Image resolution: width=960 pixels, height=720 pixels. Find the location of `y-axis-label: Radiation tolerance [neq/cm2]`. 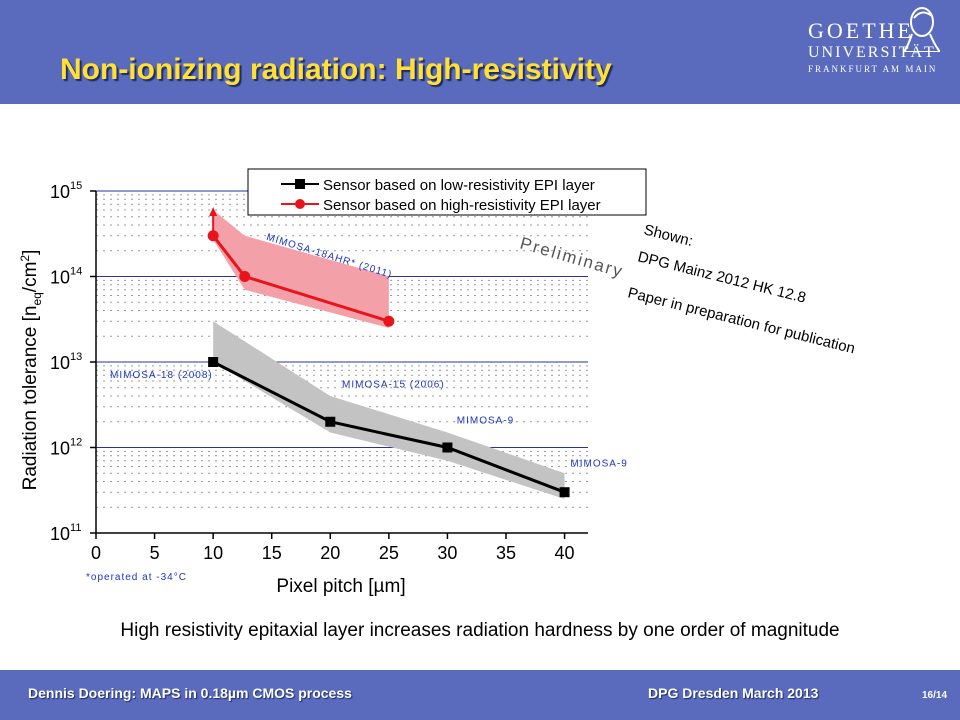

y-axis-label: Radiation tolerance [neq/cm2] is located at coordinates (31, 370).